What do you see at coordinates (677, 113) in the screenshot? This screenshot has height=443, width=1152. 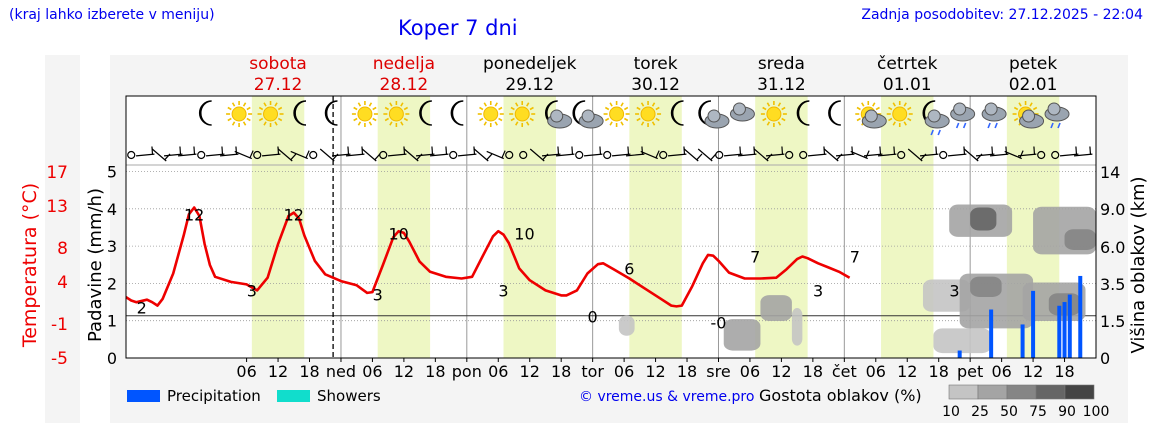 I see `moon-shape` at bounding box center [677, 113].